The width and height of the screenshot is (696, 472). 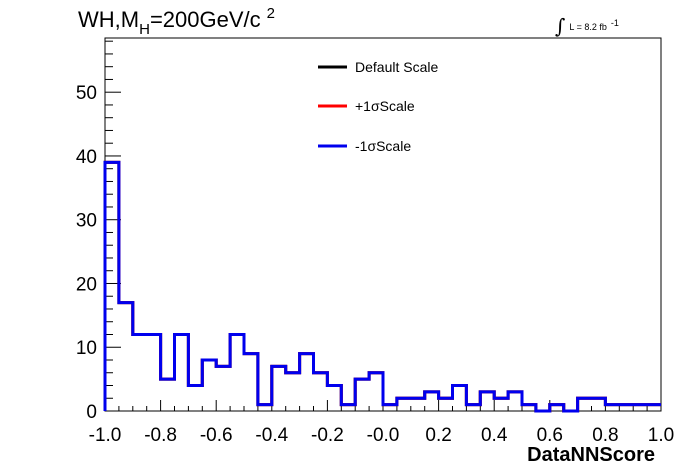 What do you see at coordinates (383, 146) in the screenshot?
I see `legend-label-minus-sigma: -1σScale` at bounding box center [383, 146].